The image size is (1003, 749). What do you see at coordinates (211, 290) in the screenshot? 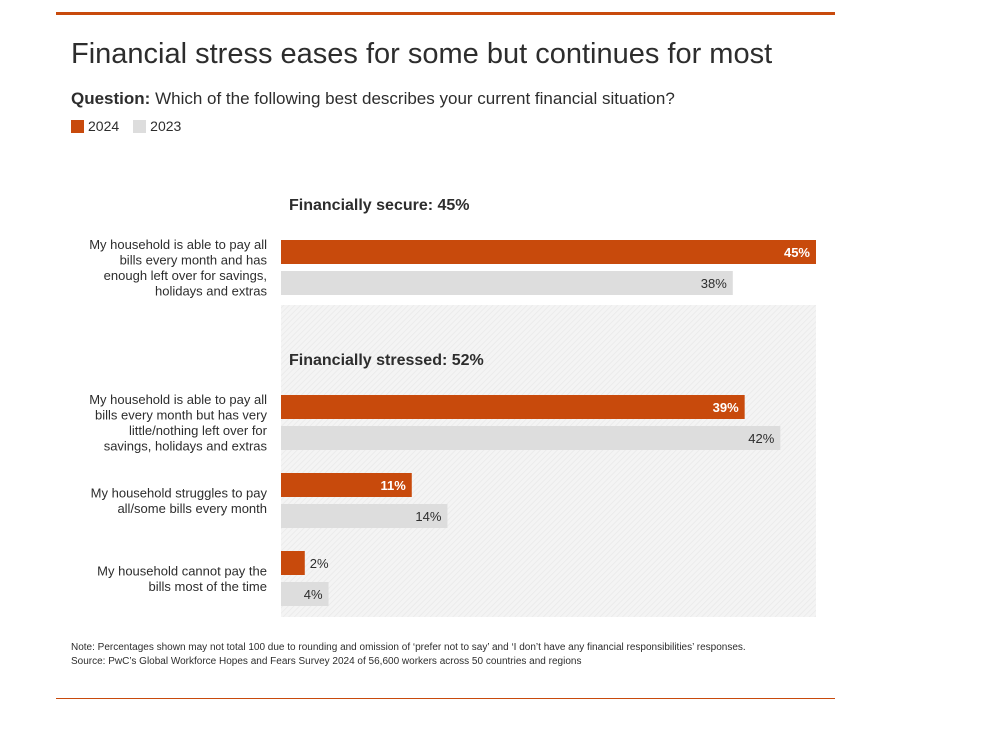
I see `category-label-line: holidays and extras` at bounding box center [211, 290].